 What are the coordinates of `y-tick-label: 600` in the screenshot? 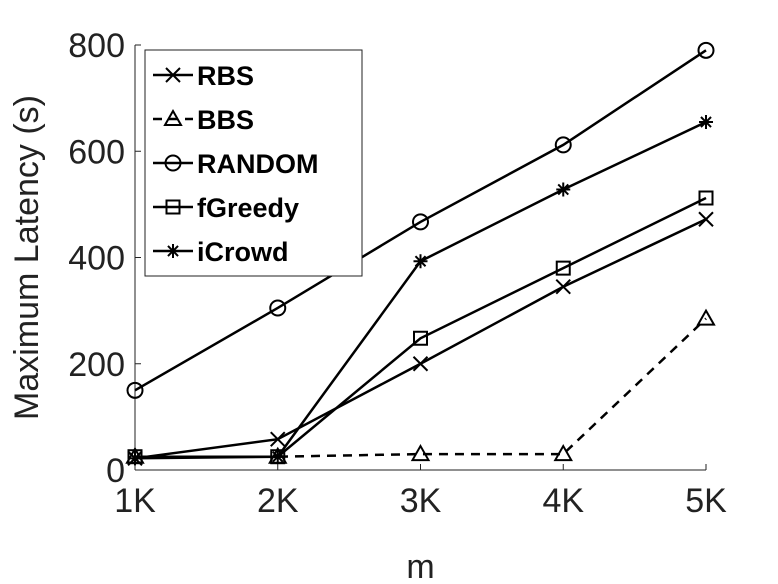 It's located at (96, 152).